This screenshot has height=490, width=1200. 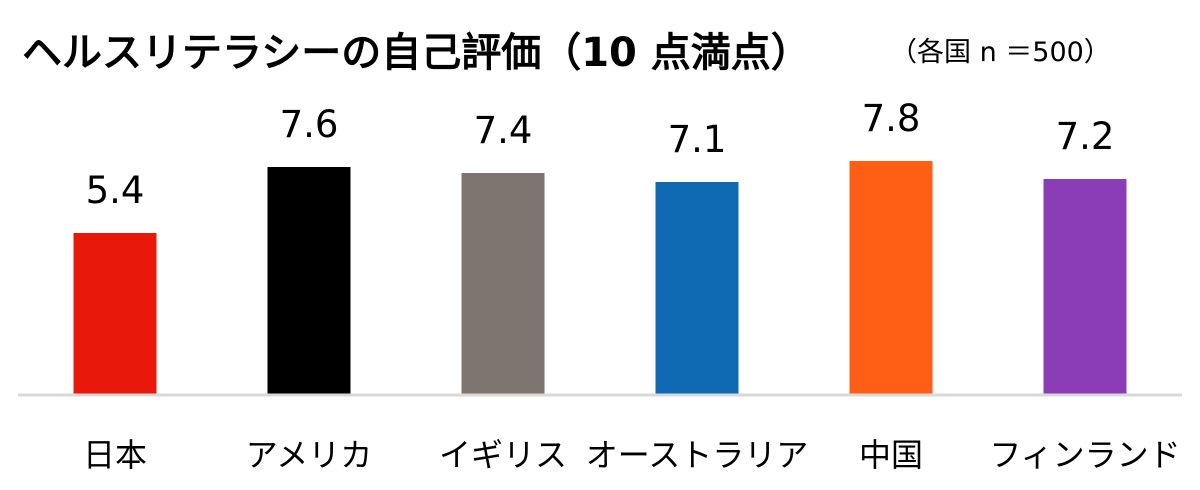 I want to click on chart-subtitle: （各国 n ＝500）, so click(x=1000, y=52).